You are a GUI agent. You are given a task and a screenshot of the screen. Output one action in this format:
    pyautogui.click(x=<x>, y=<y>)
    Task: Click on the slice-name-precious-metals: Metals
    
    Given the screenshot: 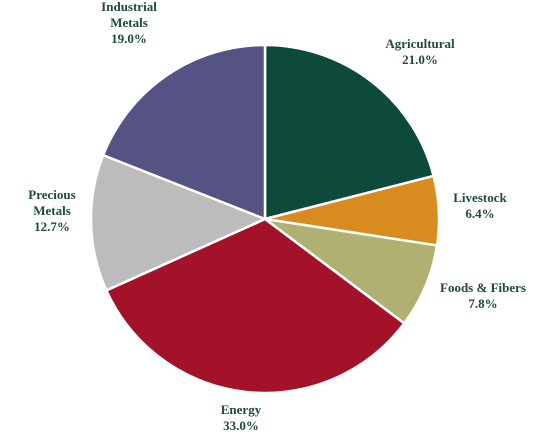 What is the action you would take?
    pyautogui.click(x=52, y=210)
    